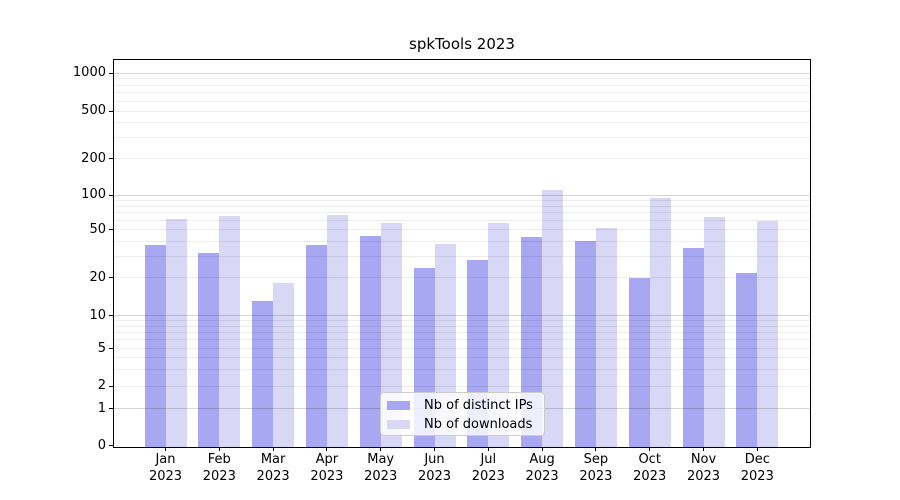 The width and height of the screenshot is (900, 500). What do you see at coordinates (650, 449) in the screenshot?
I see `x-tick-oct` at bounding box center [650, 449].